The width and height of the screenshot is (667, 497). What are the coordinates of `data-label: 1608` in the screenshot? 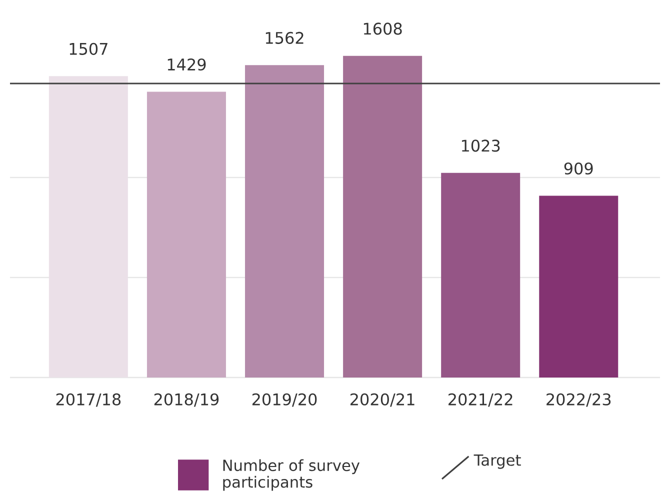 It's located at (383, 28).